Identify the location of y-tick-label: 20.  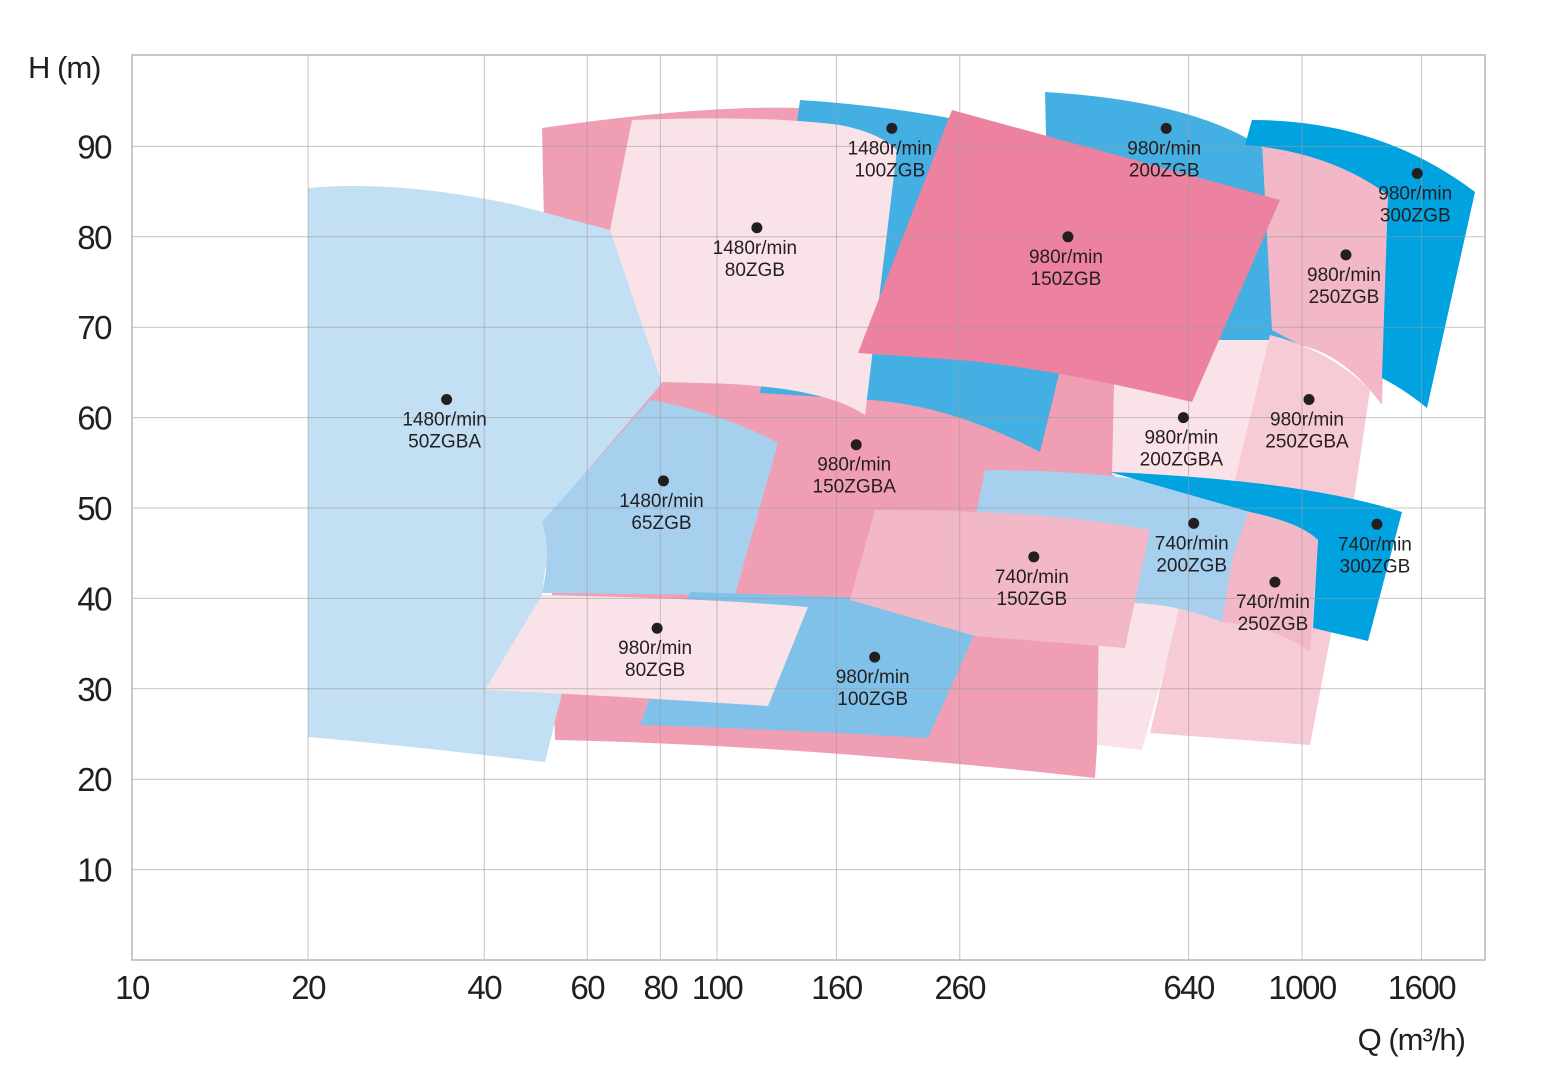
(94, 779).